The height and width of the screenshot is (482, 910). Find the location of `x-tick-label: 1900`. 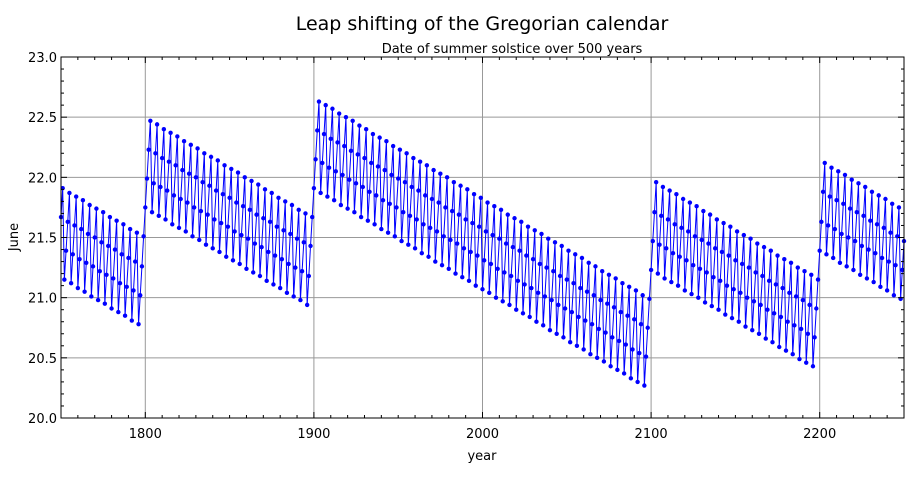

x-tick-label: 1900 is located at coordinates (313, 434).